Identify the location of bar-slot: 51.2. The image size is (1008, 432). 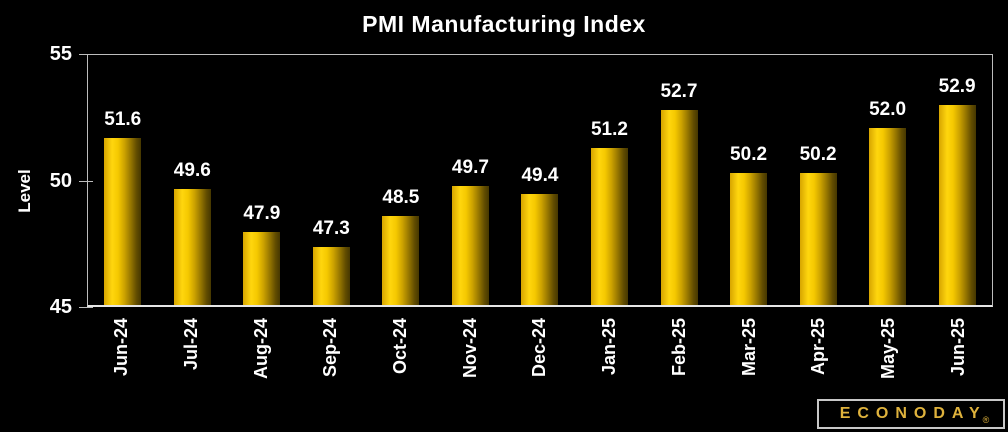
(610, 180).